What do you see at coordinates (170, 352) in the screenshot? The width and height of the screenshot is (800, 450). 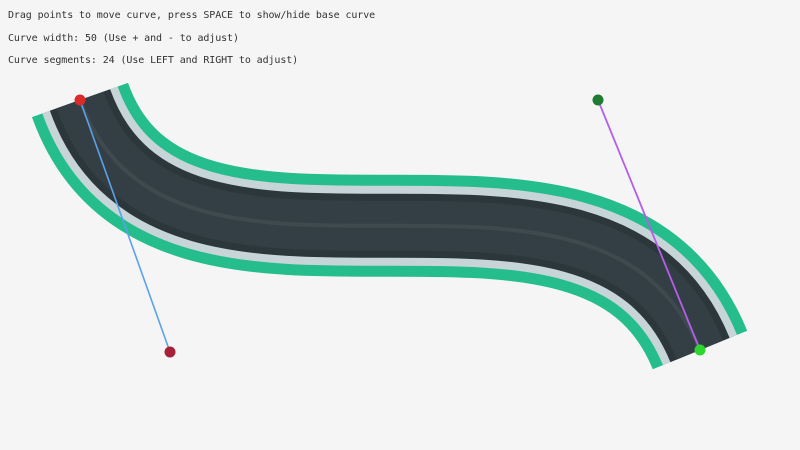 I see `control-point-start-control` at bounding box center [170, 352].